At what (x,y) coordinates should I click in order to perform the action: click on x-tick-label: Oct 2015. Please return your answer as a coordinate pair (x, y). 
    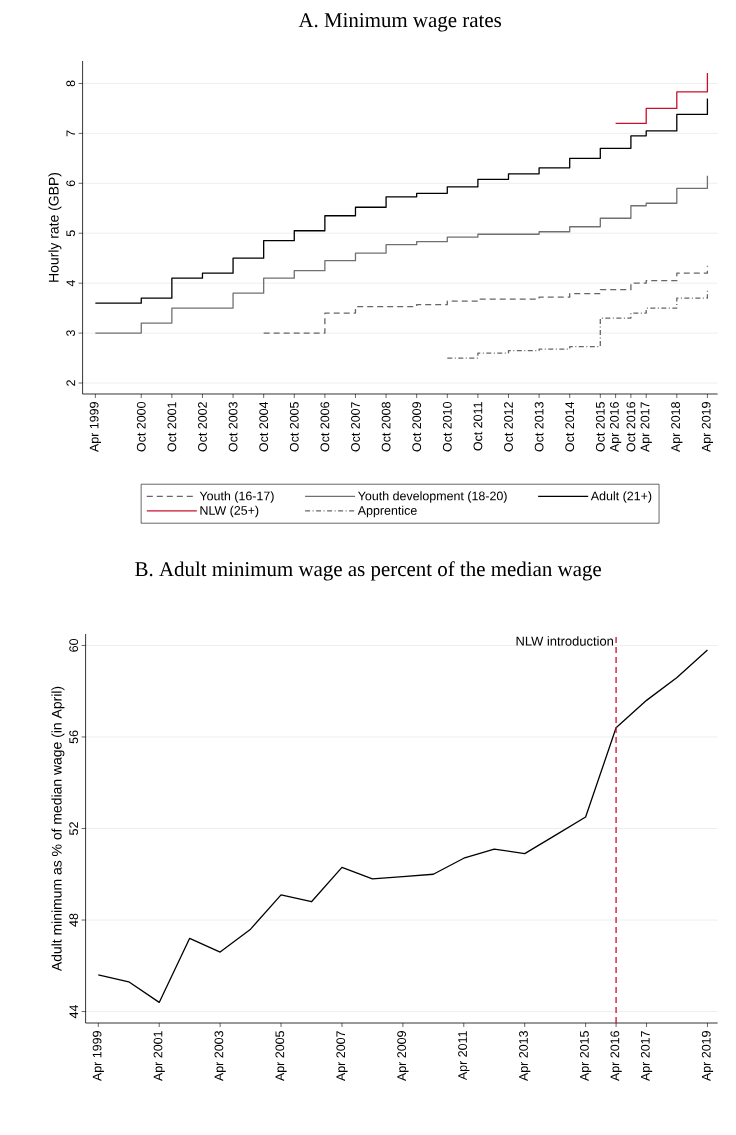
    Looking at the image, I should click on (600, 427).